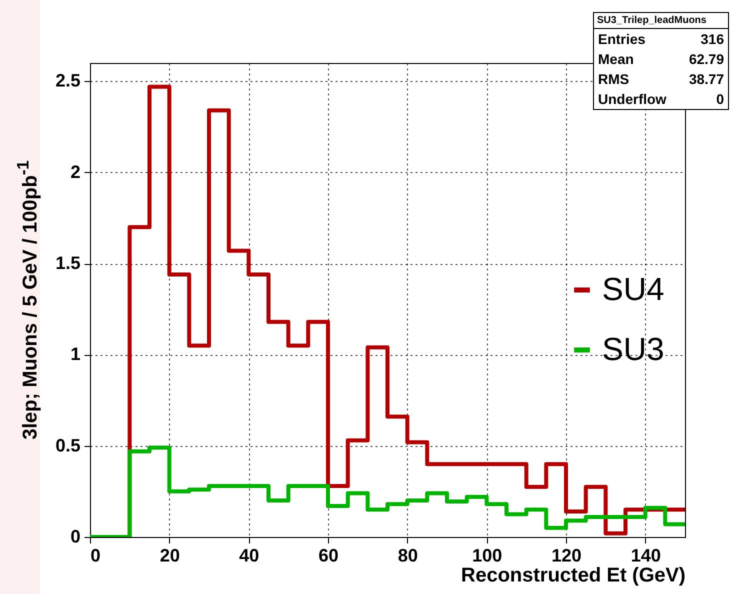 The height and width of the screenshot is (594, 731). What do you see at coordinates (487, 556) in the screenshot?
I see `x-tick-label: 100` at bounding box center [487, 556].